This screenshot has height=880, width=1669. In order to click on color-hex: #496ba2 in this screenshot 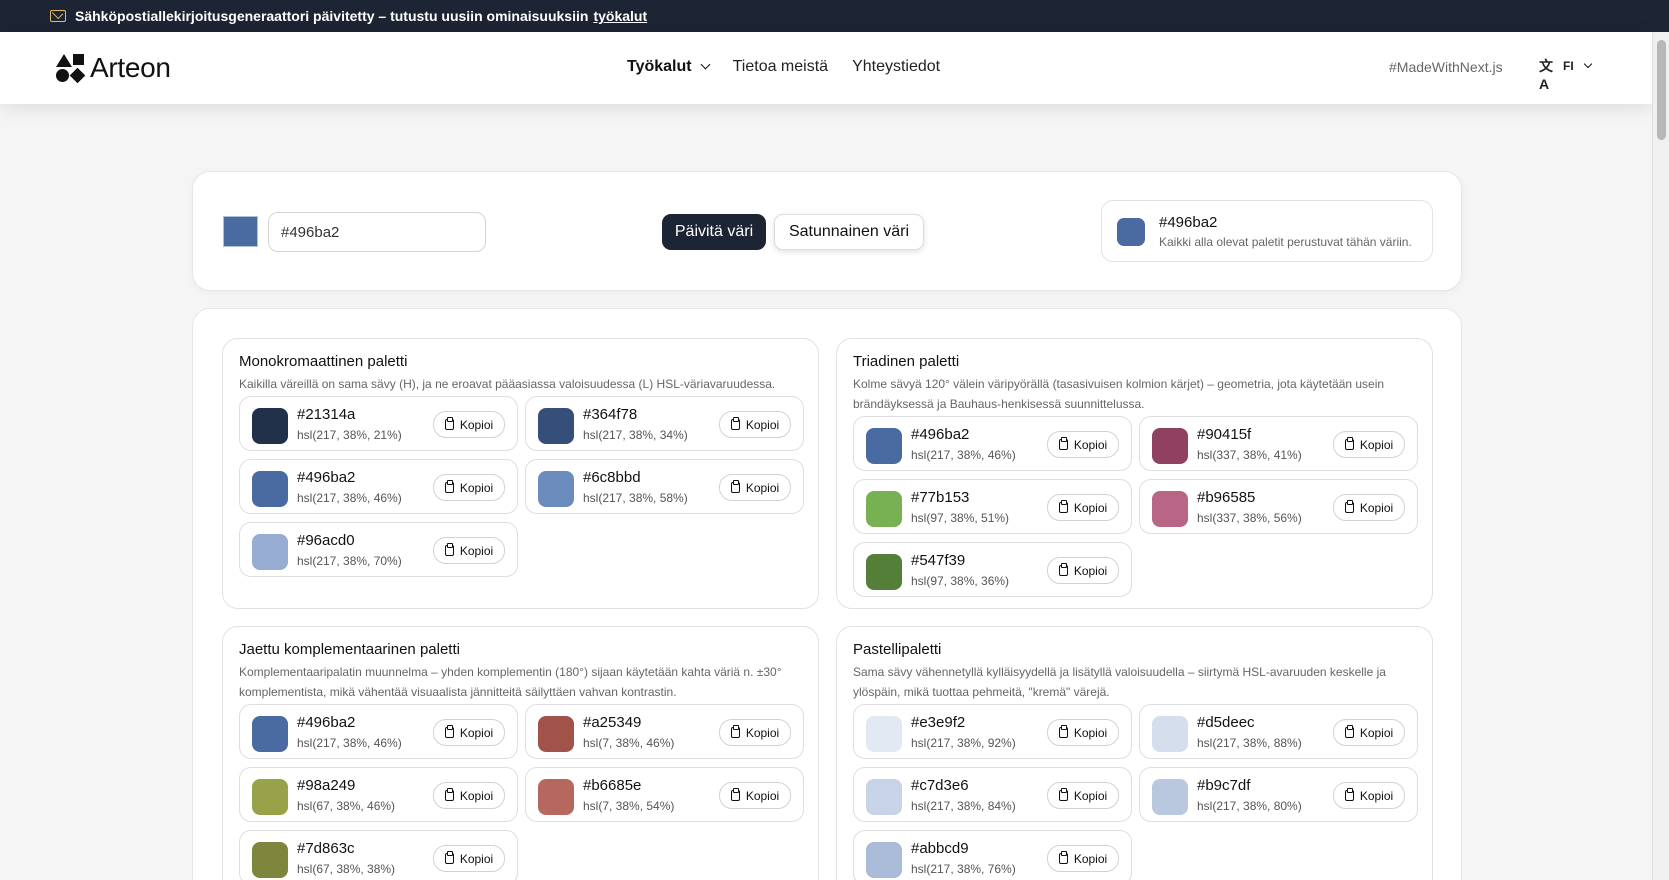, I will do `click(326, 477)`.